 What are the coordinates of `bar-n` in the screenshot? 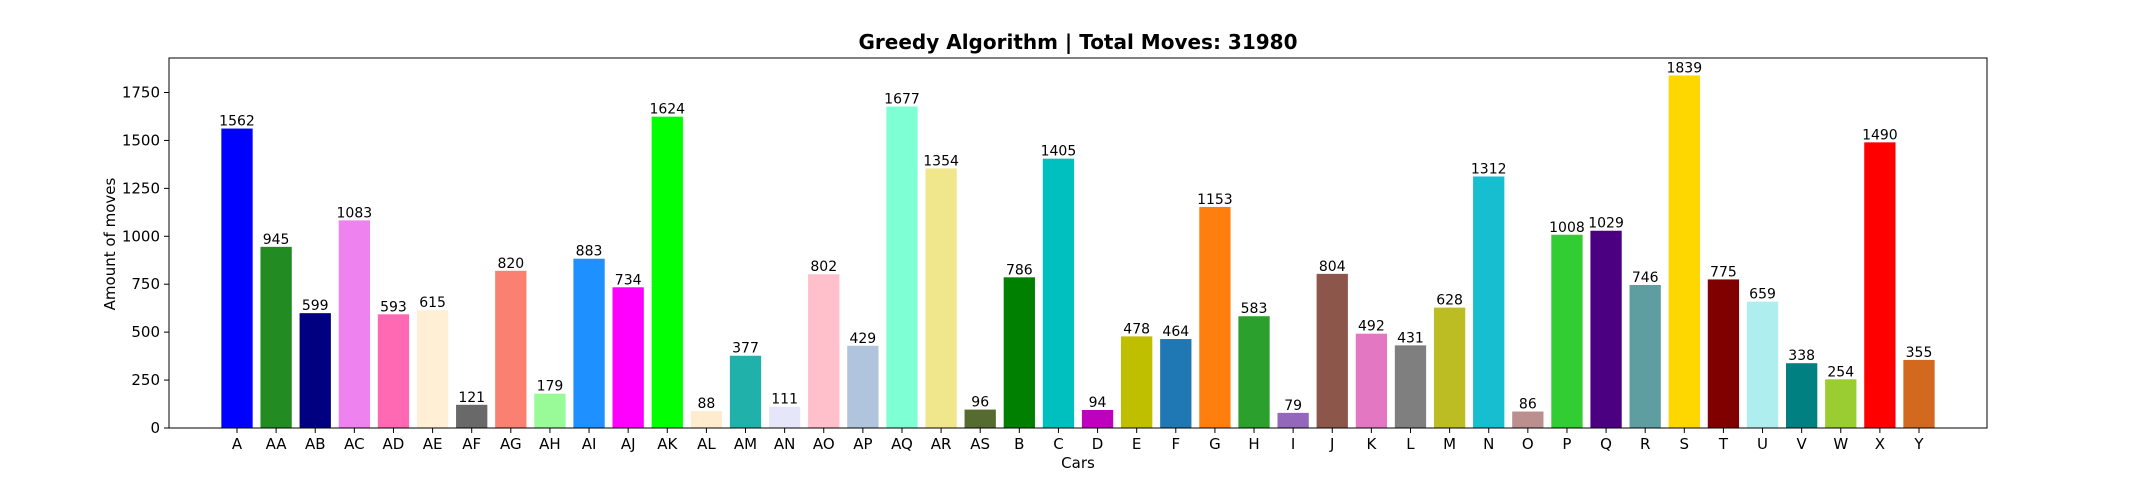 It's located at (1489, 302).